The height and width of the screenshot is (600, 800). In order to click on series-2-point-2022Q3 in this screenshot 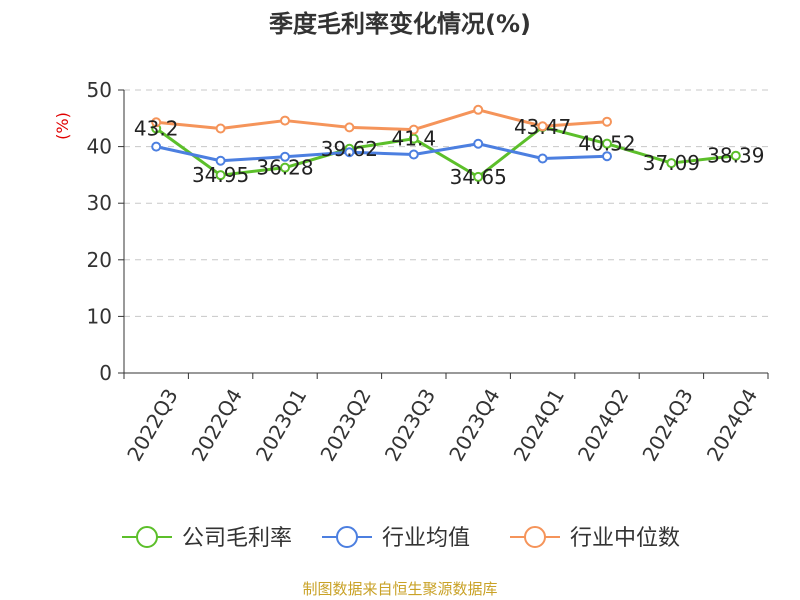, I will do `click(156, 122)`.